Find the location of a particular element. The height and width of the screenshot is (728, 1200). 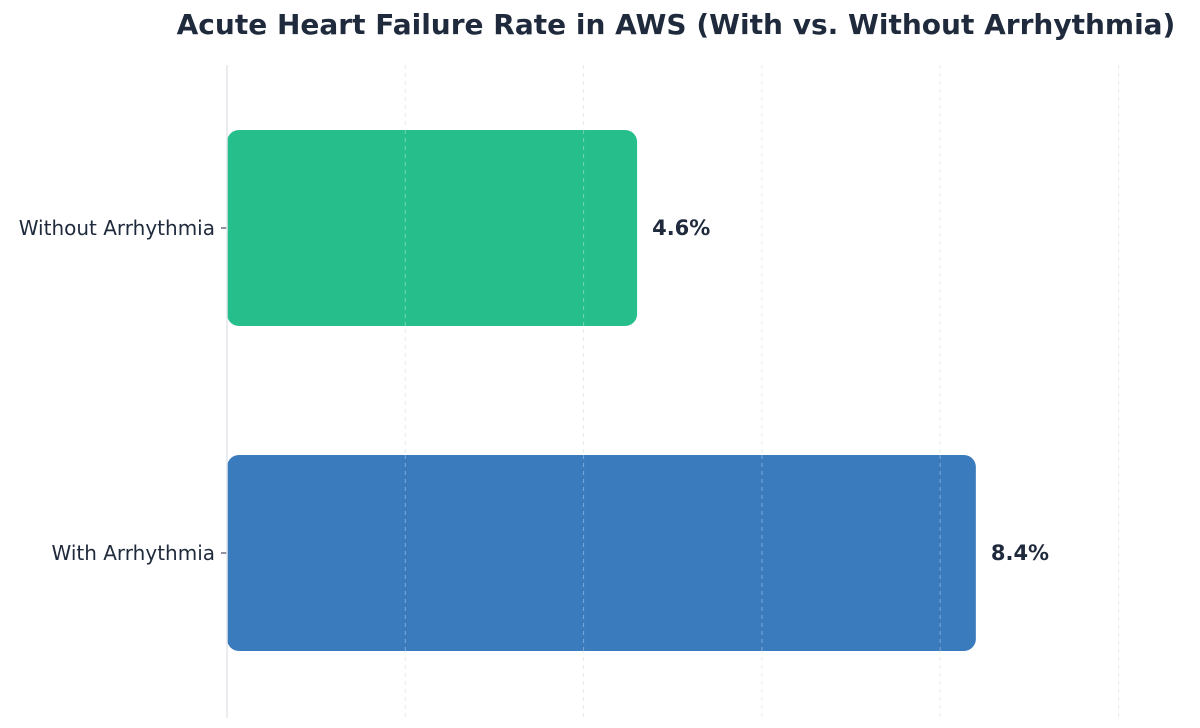

value-label: 4.6% is located at coordinates (681, 228).